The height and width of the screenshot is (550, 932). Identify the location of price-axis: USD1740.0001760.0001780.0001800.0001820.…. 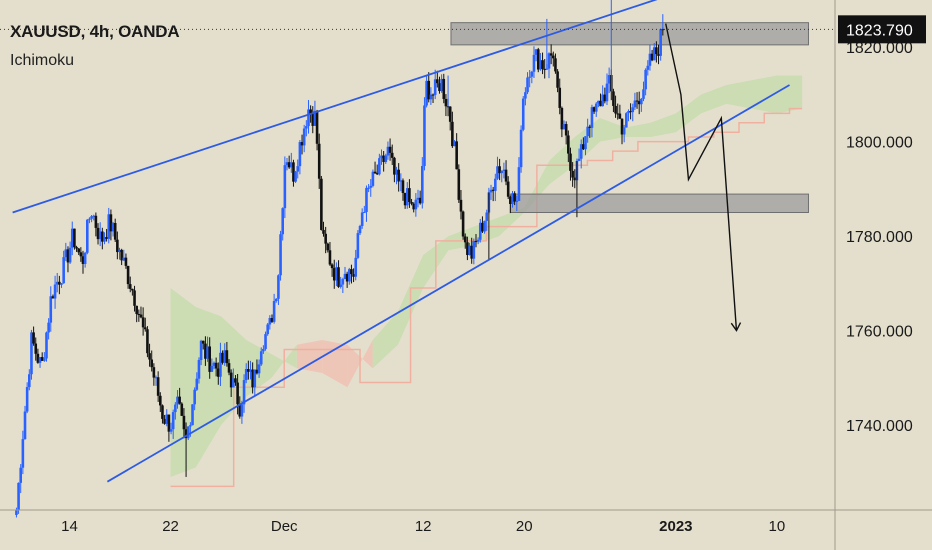
(882, 225).